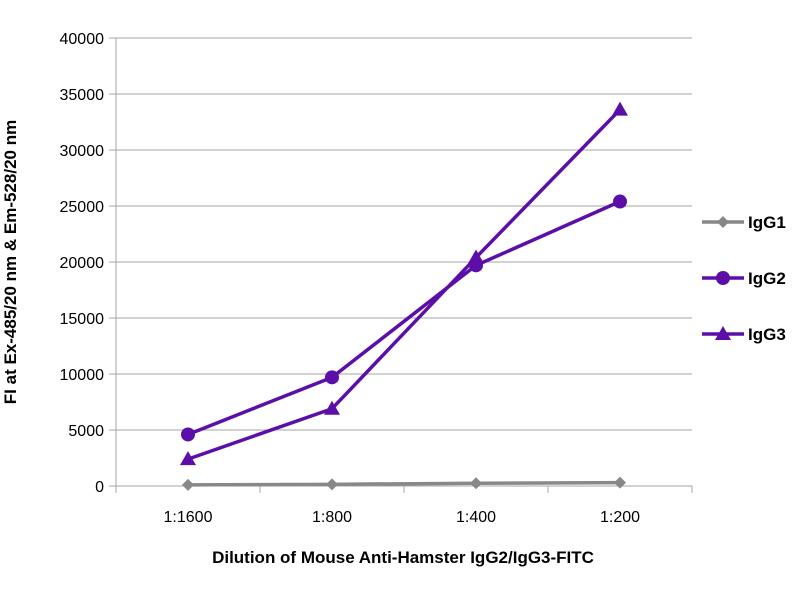 This screenshot has height=600, width=800. I want to click on y-tick-label: 35000, so click(82, 95).